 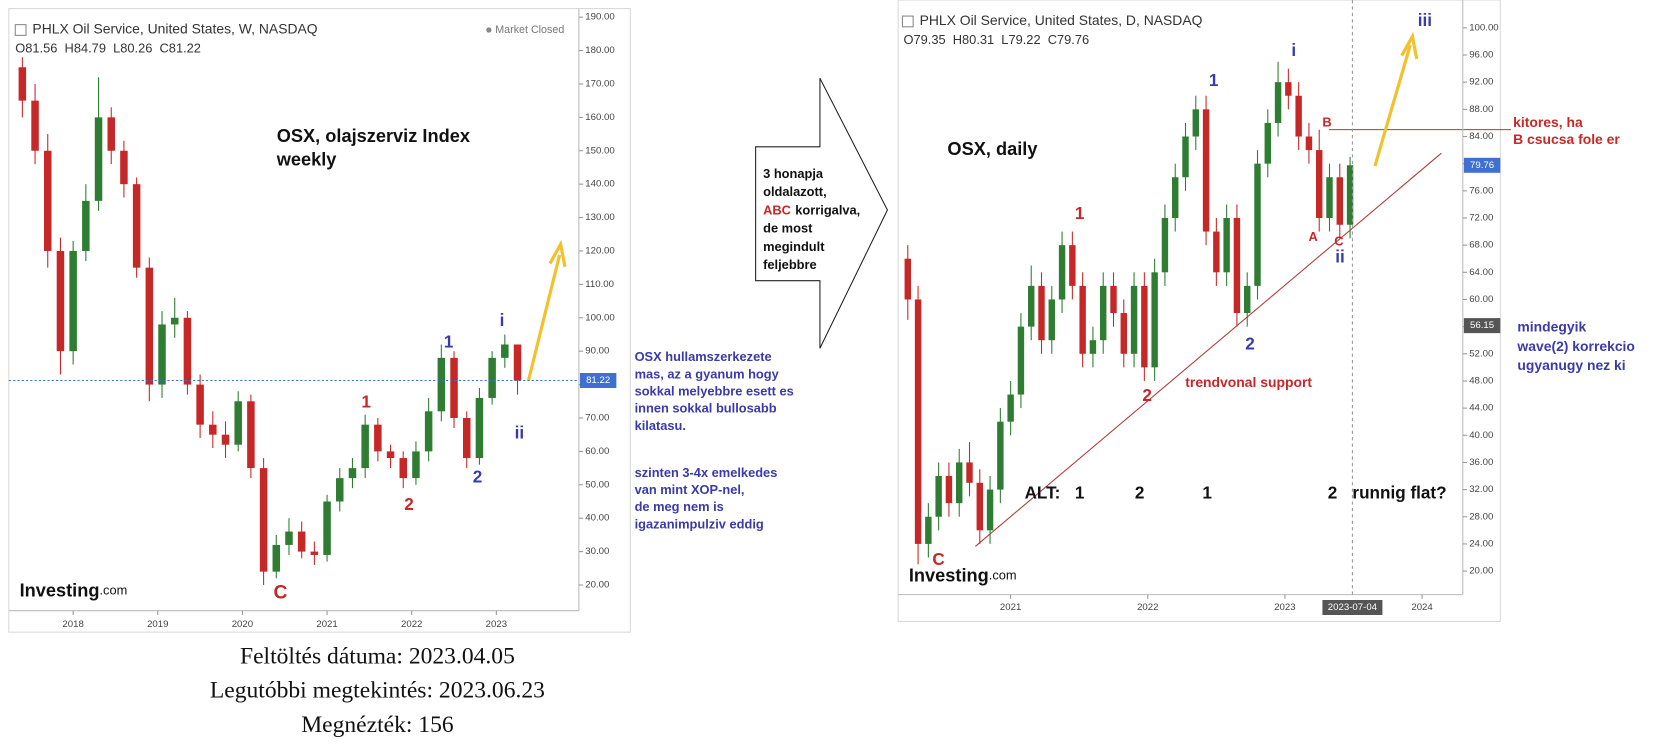 I want to click on trend-arrow-head, so click(x=1409, y=45).